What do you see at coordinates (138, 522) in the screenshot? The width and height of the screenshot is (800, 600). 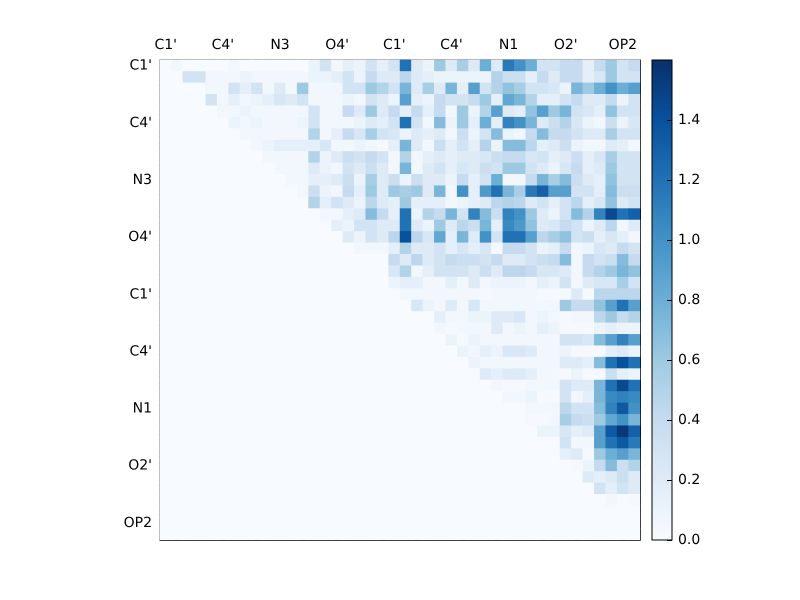 I see `y-tick-label: OP2` at bounding box center [138, 522].